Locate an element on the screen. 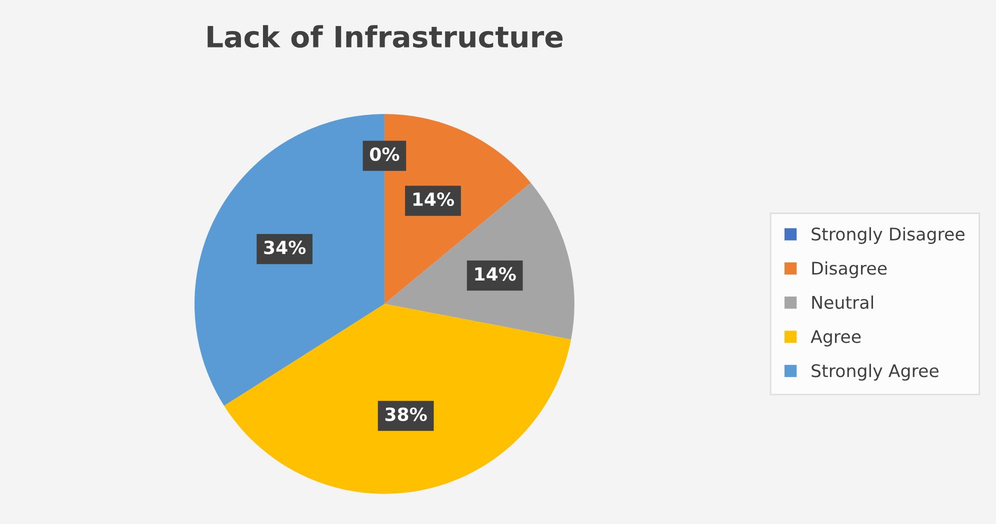 Image resolution: width=996 pixels, height=524 pixels. data-label: 38% is located at coordinates (406, 414).